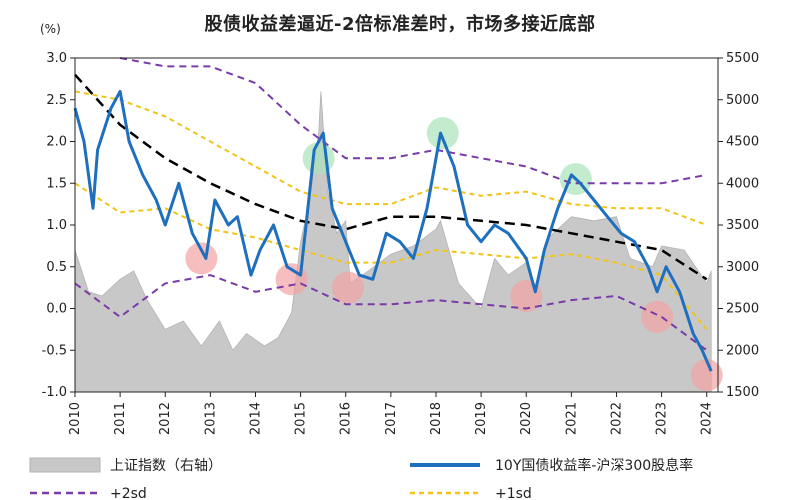  What do you see at coordinates (255, 418) in the screenshot?
I see `x-tick-label-4: 2014` at bounding box center [255, 418].